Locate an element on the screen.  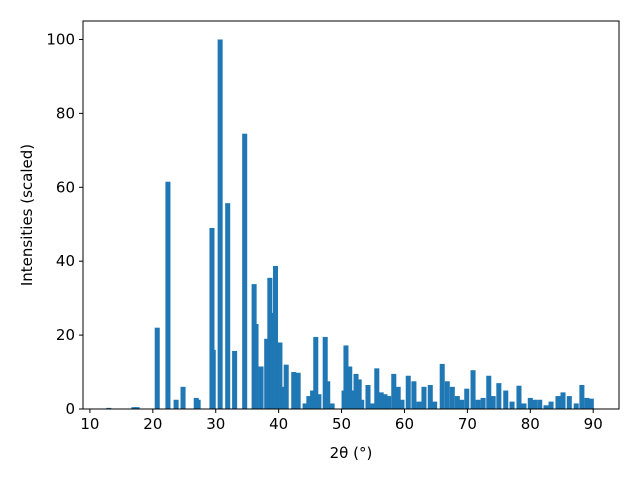
y-tick-label: 80 is located at coordinates (65, 113).